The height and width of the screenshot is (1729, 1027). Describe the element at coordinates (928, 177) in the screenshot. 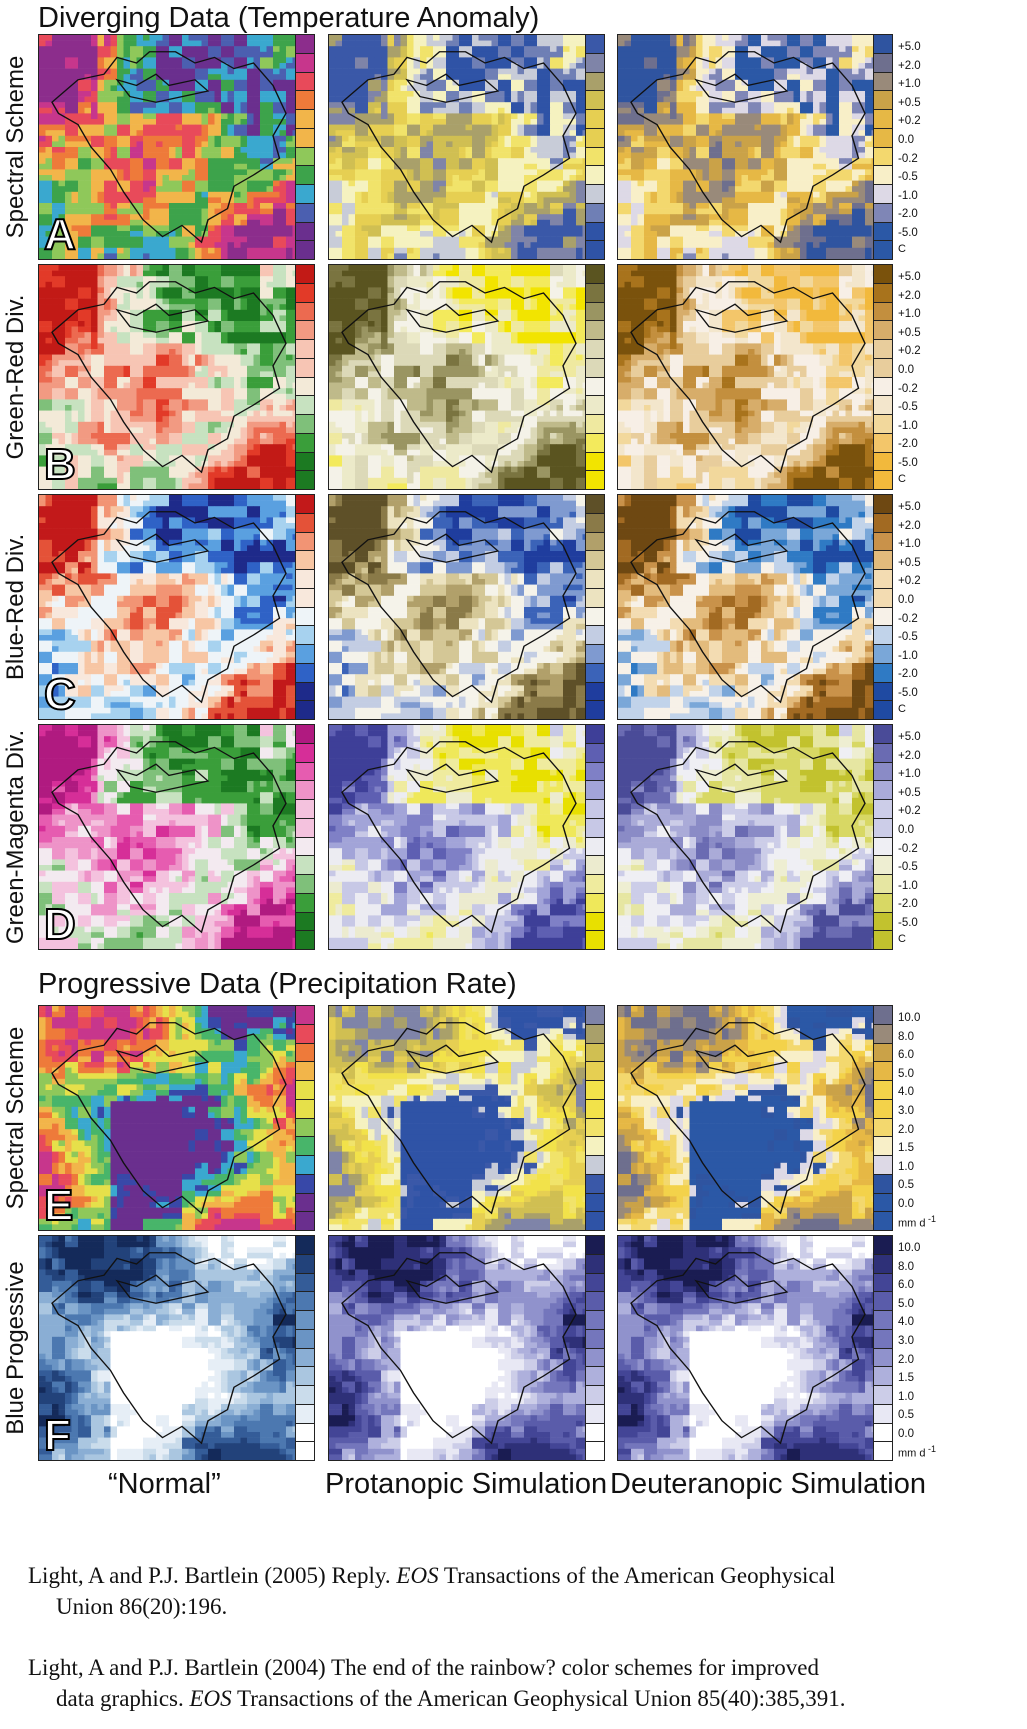

I see `legend-tick-label: -0.5` at that location.